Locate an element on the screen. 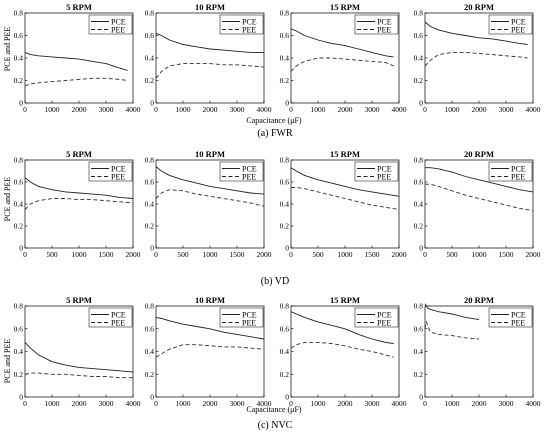 The image size is (550, 434). row-fwr-ylabel: PCE and PEE is located at coordinates (7, 49).